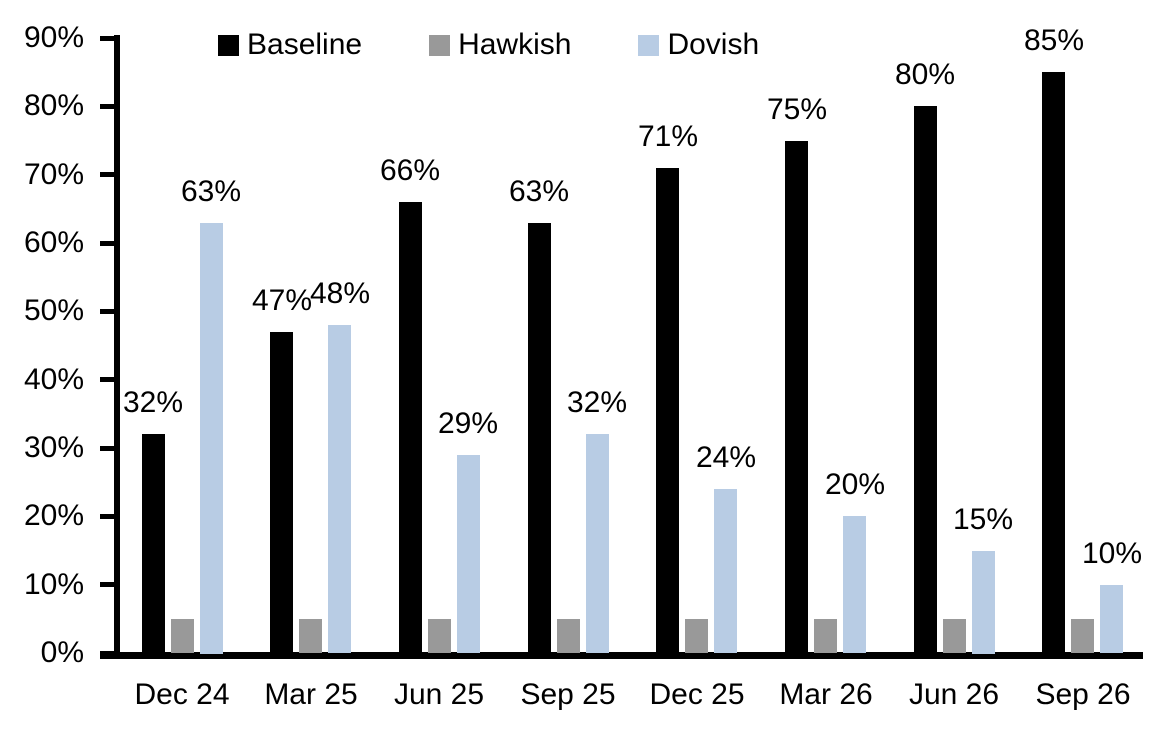  I want to click on data-label-dovish-mar-26: 20%, so click(855, 484).